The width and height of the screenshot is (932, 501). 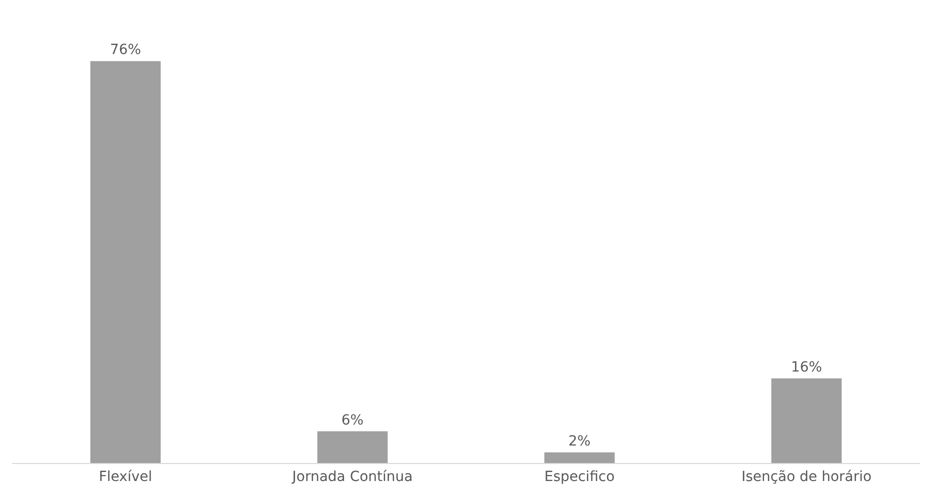 I want to click on x-tick-label: Flexível, so click(x=125, y=476).